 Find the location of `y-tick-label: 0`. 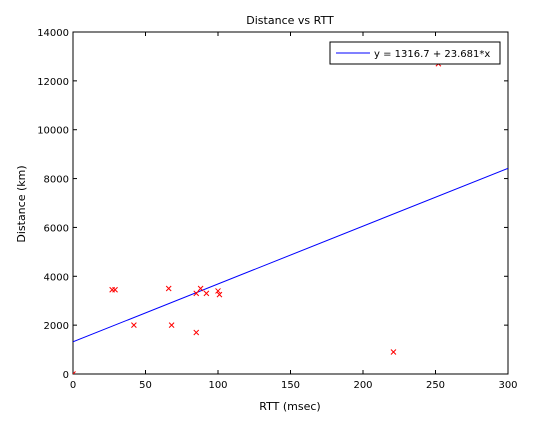

y-tick-label: 0 is located at coordinates (66, 375).